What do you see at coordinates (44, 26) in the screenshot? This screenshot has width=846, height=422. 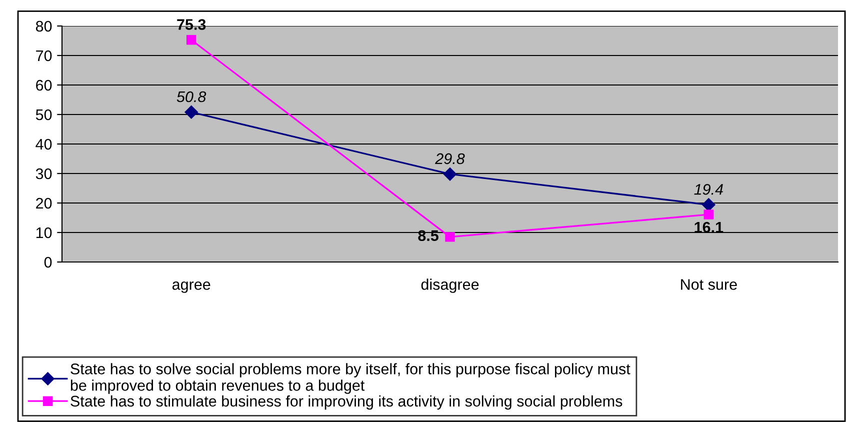 I see `y-tick-label: 80` at bounding box center [44, 26].